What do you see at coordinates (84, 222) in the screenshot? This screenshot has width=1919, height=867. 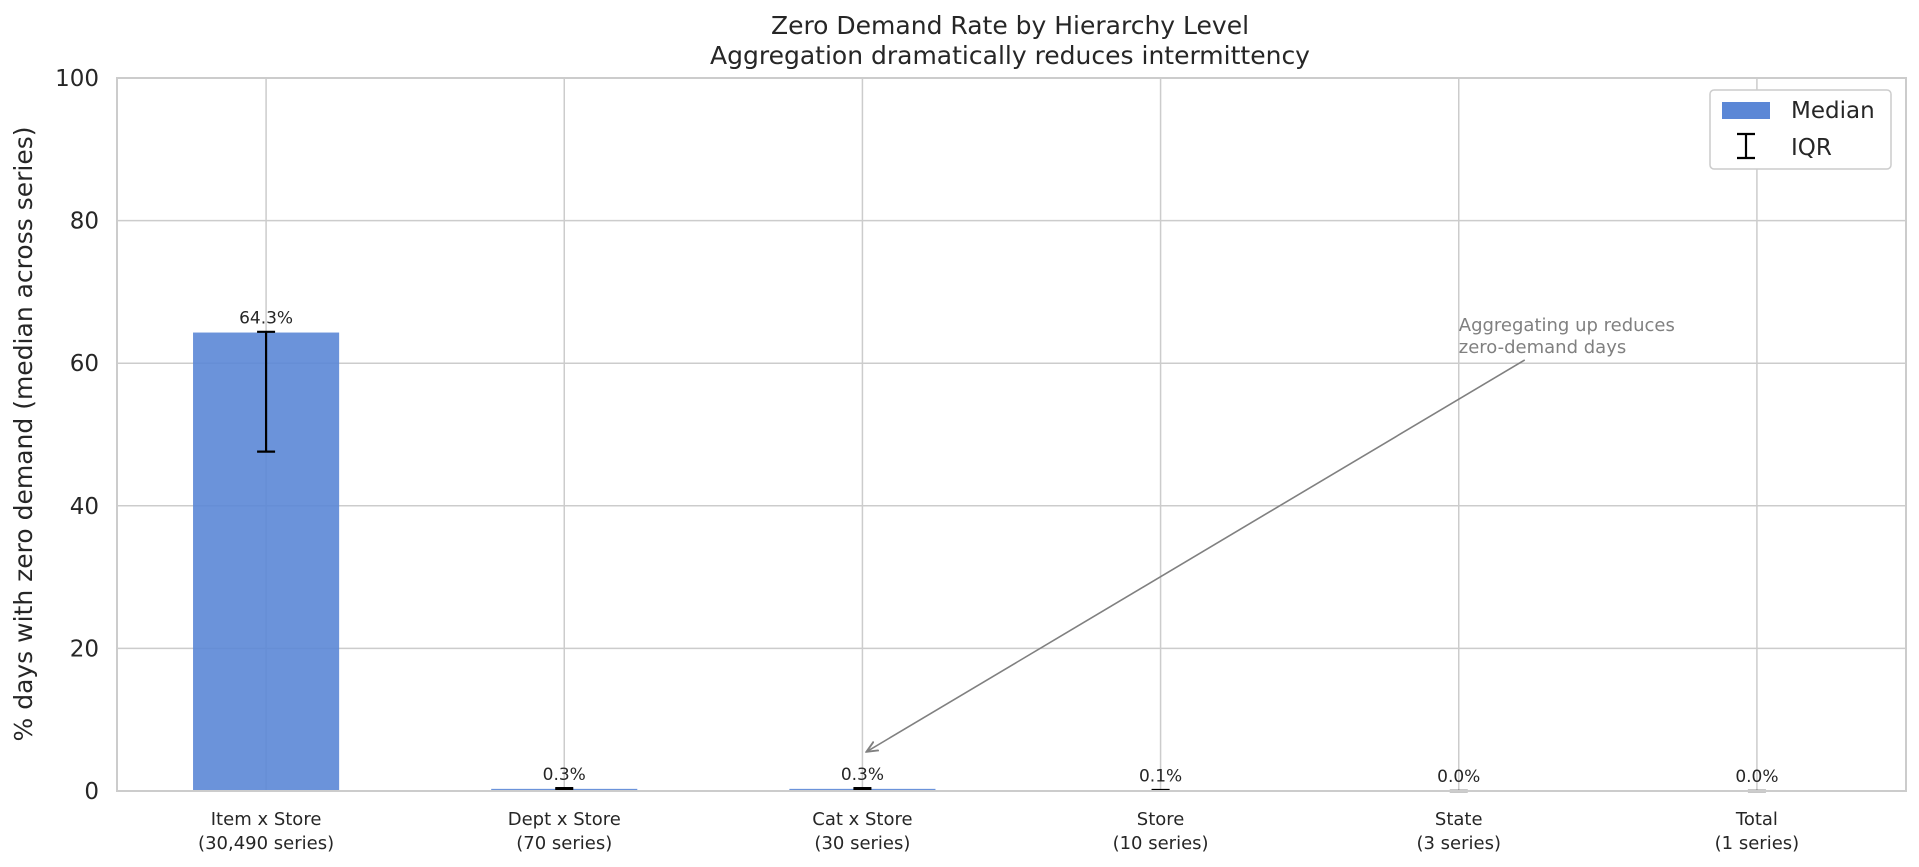 I see `y-tick-label: 80` at bounding box center [84, 222].